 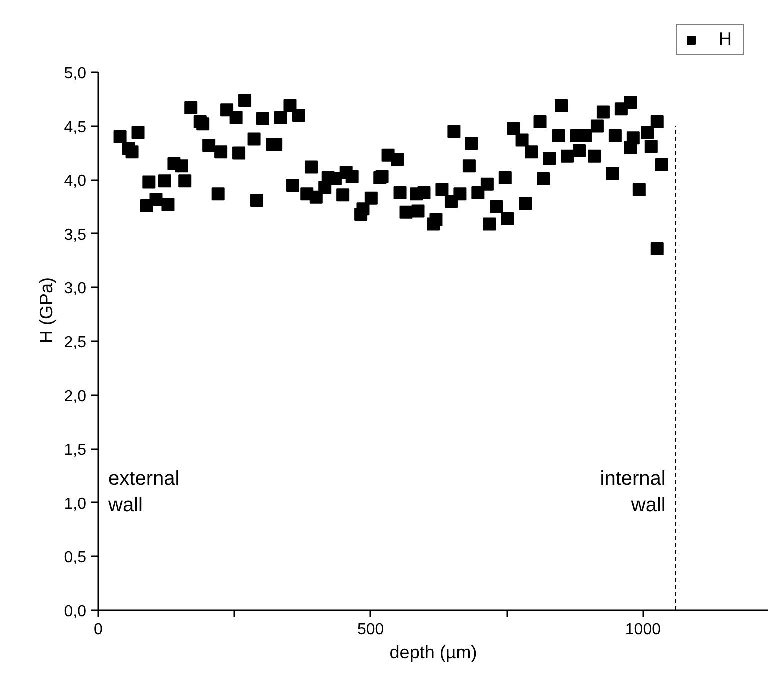 I want to click on y-tick-label: 1,5, so click(x=75, y=451).